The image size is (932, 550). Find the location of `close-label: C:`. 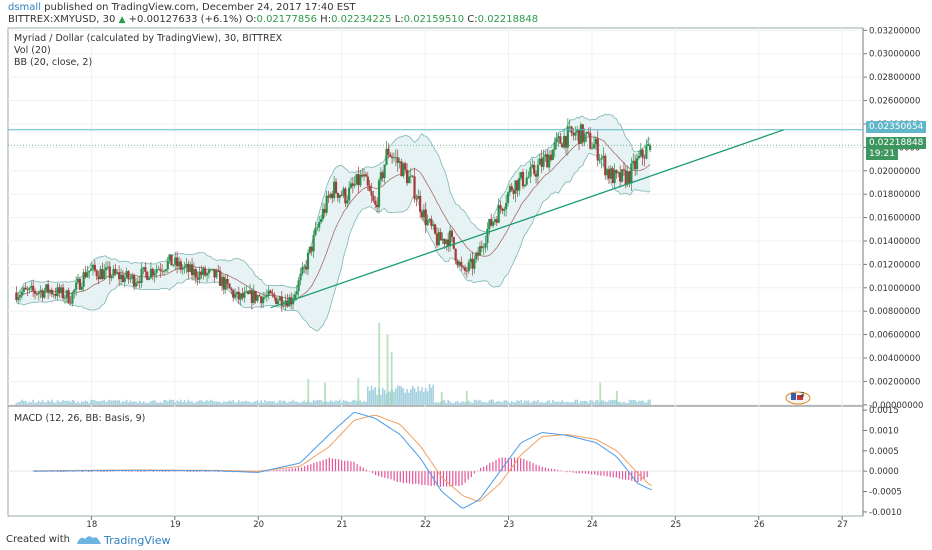

close-label: C: is located at coordinates (472, 19).